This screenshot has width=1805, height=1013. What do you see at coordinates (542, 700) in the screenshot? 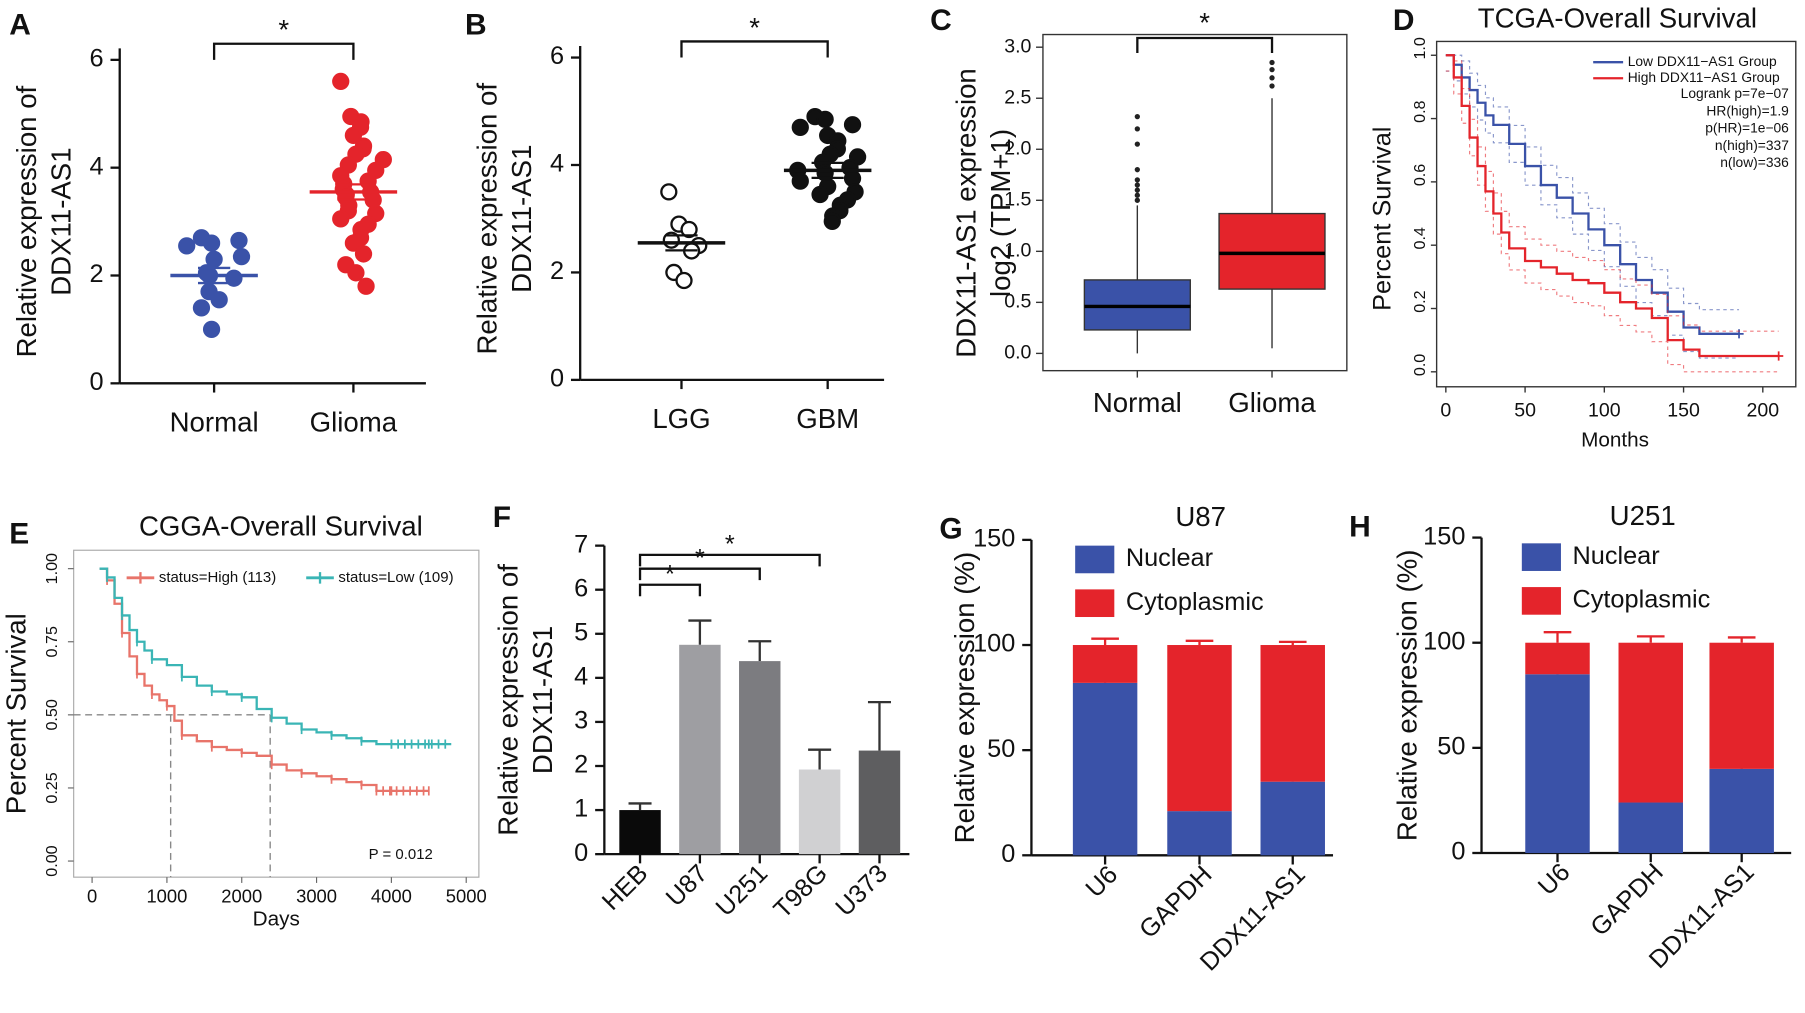
I see `panel-f-y-axis-label-line: DDX11-AS1` at bounding box center [542, 700].